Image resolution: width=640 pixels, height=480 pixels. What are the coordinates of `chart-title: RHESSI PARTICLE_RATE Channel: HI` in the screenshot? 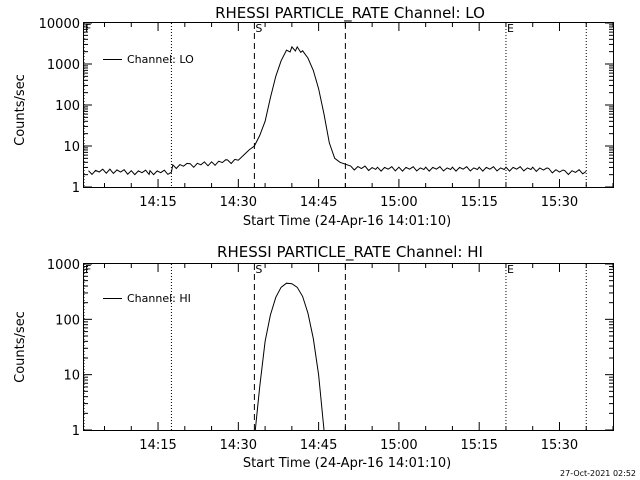 It's located at (350, 252).